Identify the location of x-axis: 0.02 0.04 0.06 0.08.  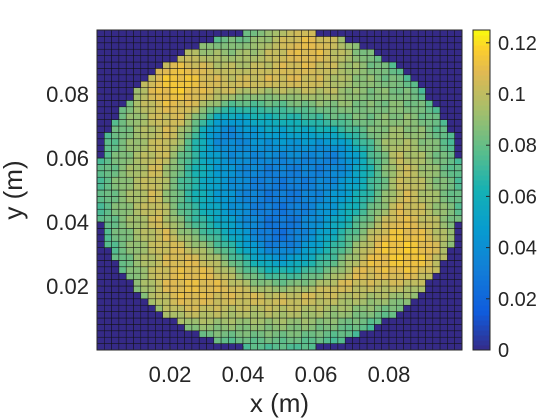
(279, 366).